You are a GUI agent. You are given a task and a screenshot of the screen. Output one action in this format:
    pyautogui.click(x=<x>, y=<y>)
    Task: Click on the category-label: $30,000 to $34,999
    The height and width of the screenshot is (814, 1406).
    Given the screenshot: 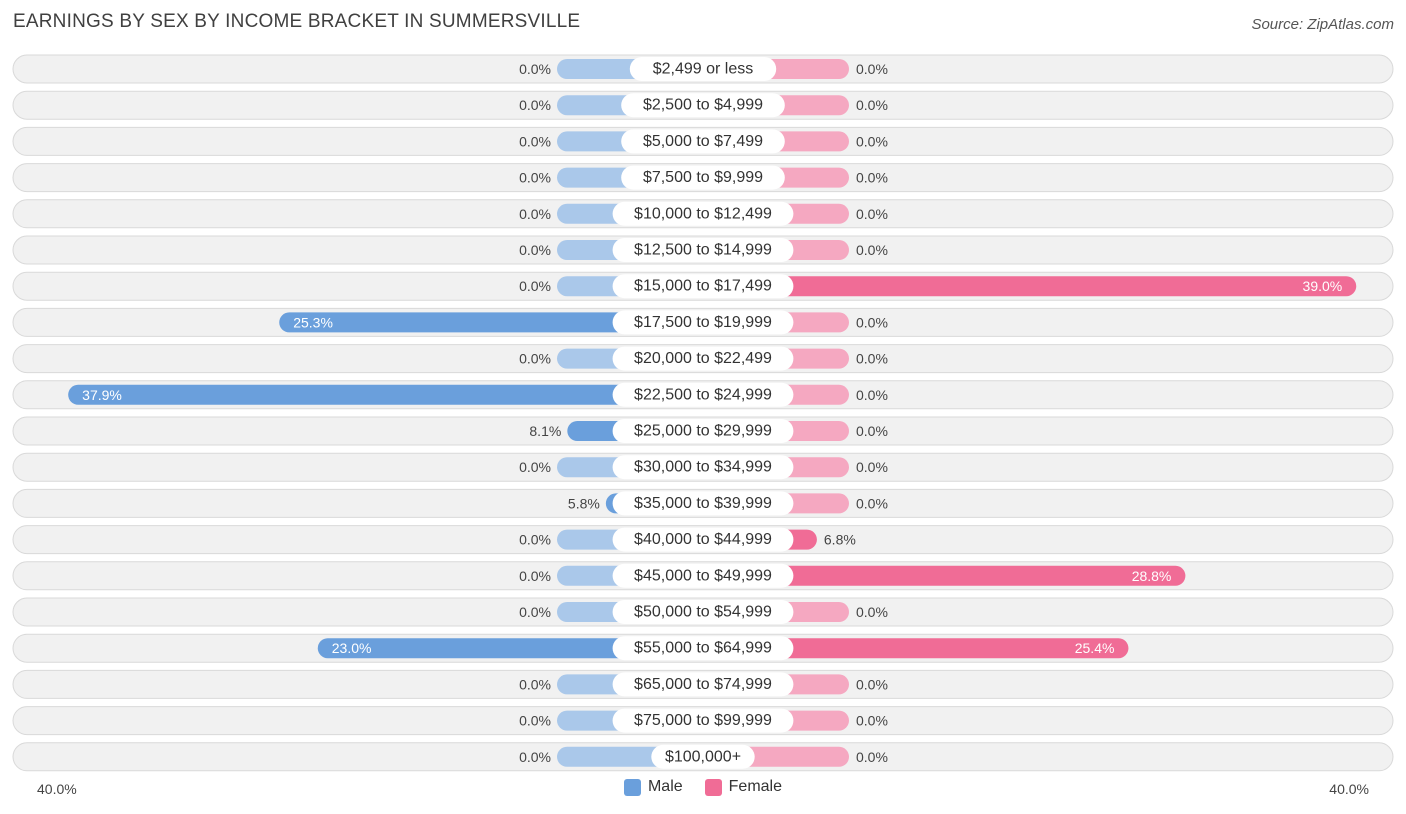 What is the action you would take?
    pyautogui.click(x=703, y=467)
    